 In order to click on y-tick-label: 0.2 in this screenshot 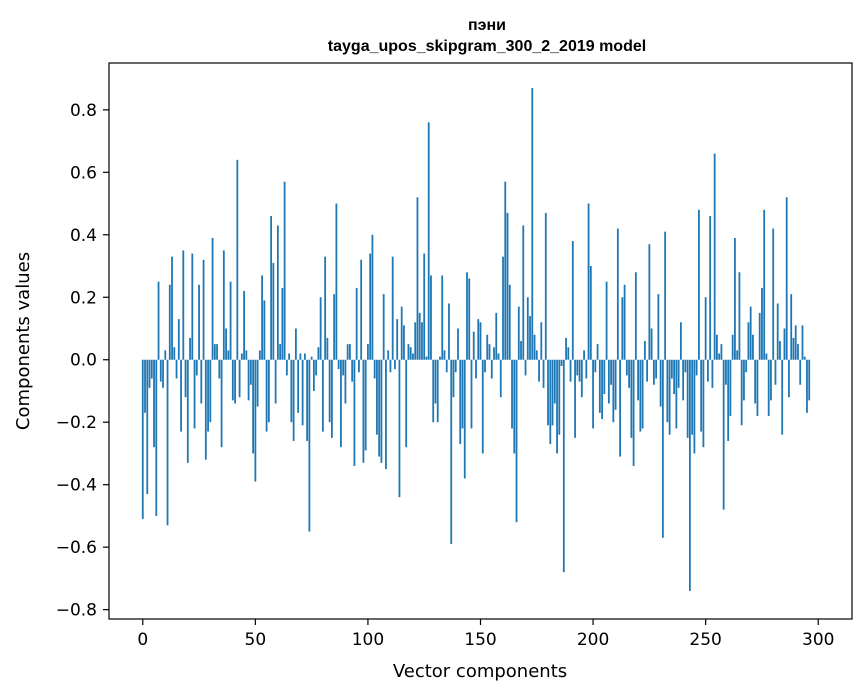, I will do `click(83, 298)`.